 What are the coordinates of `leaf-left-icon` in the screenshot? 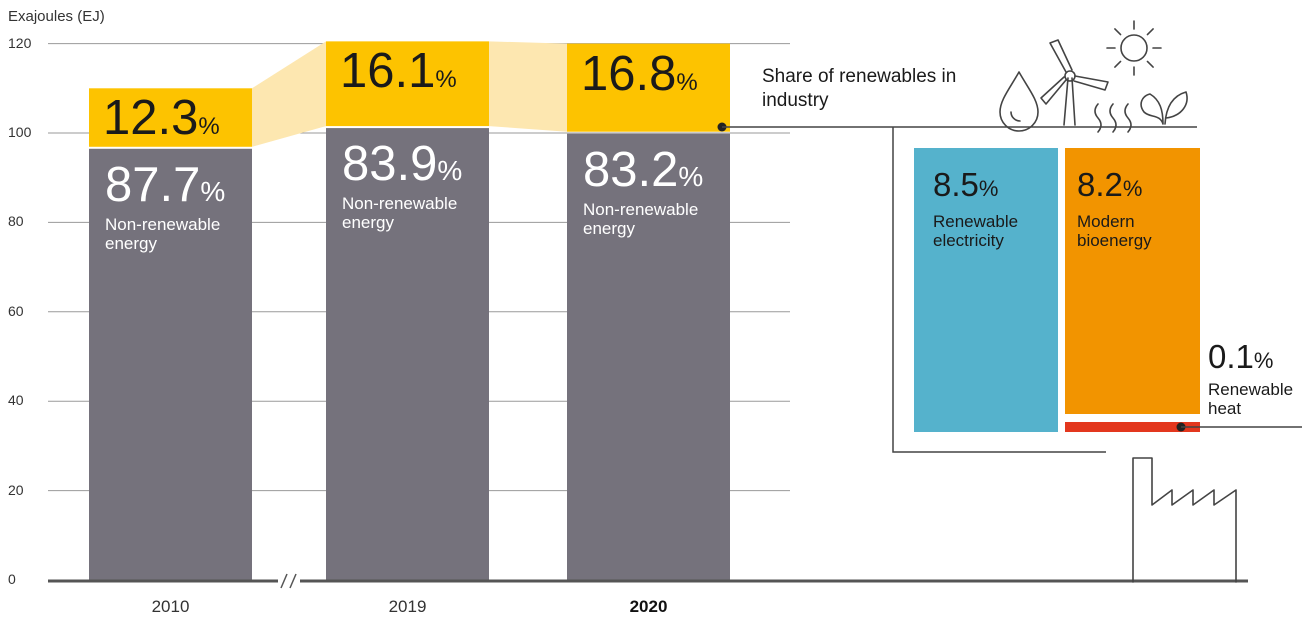 It's located at (1152, 109).